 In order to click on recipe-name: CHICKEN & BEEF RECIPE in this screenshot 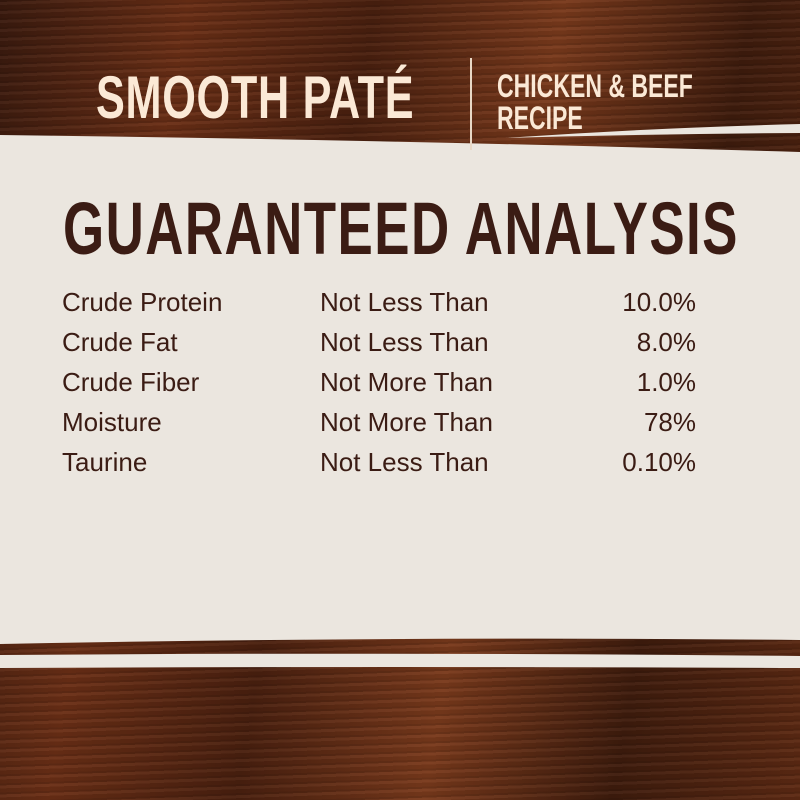, I will do `click(595, 102)`.